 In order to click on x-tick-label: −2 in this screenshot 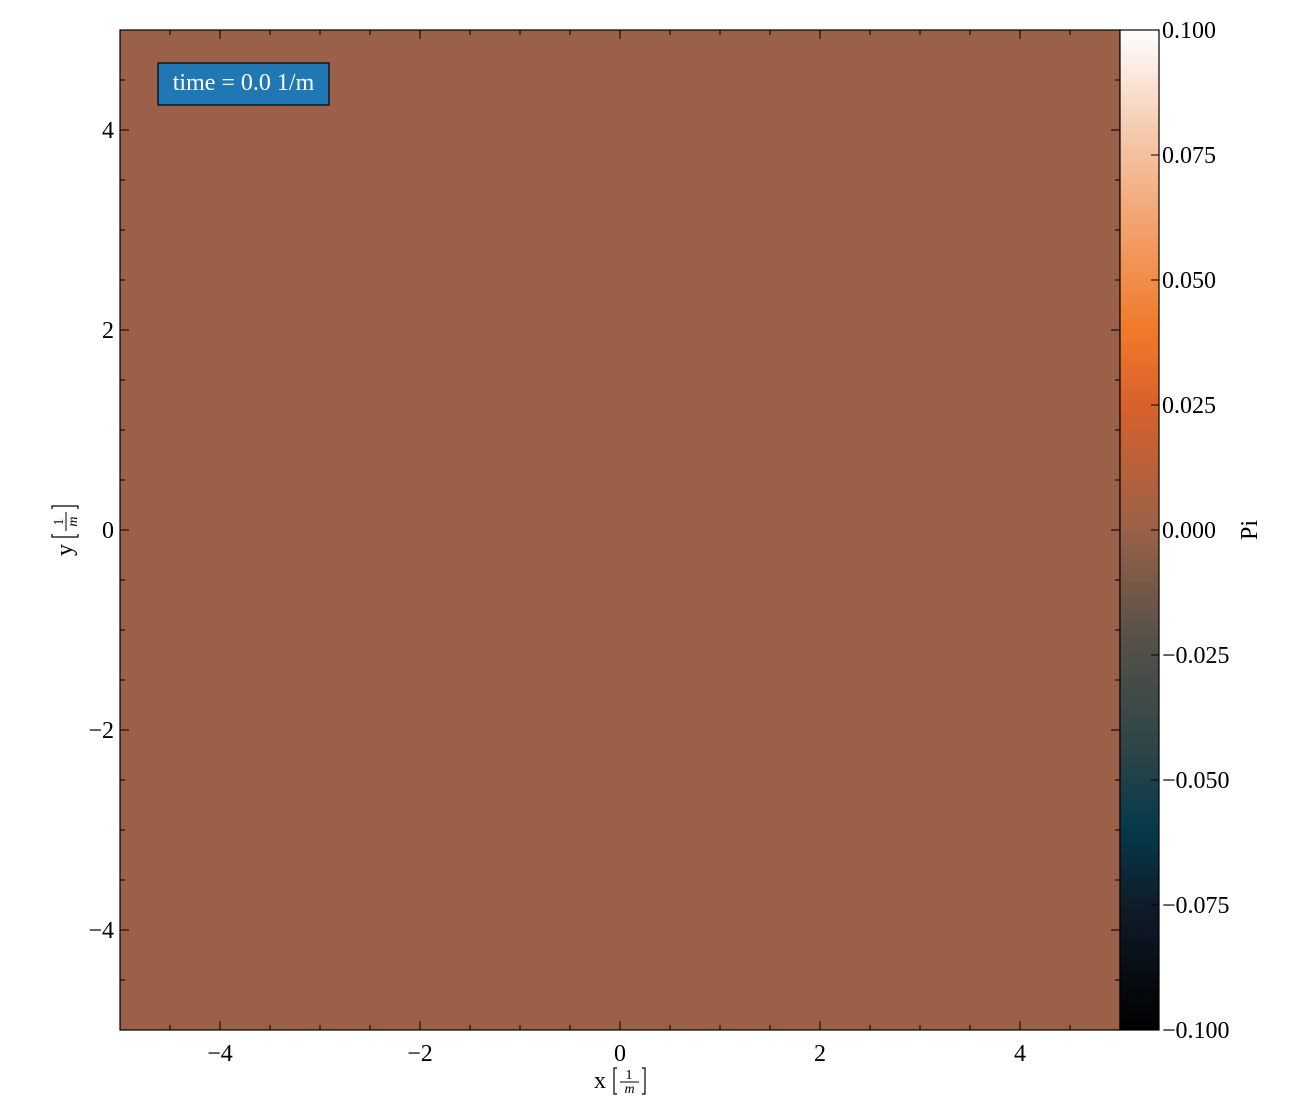, I will do `click(420, 1054)`.